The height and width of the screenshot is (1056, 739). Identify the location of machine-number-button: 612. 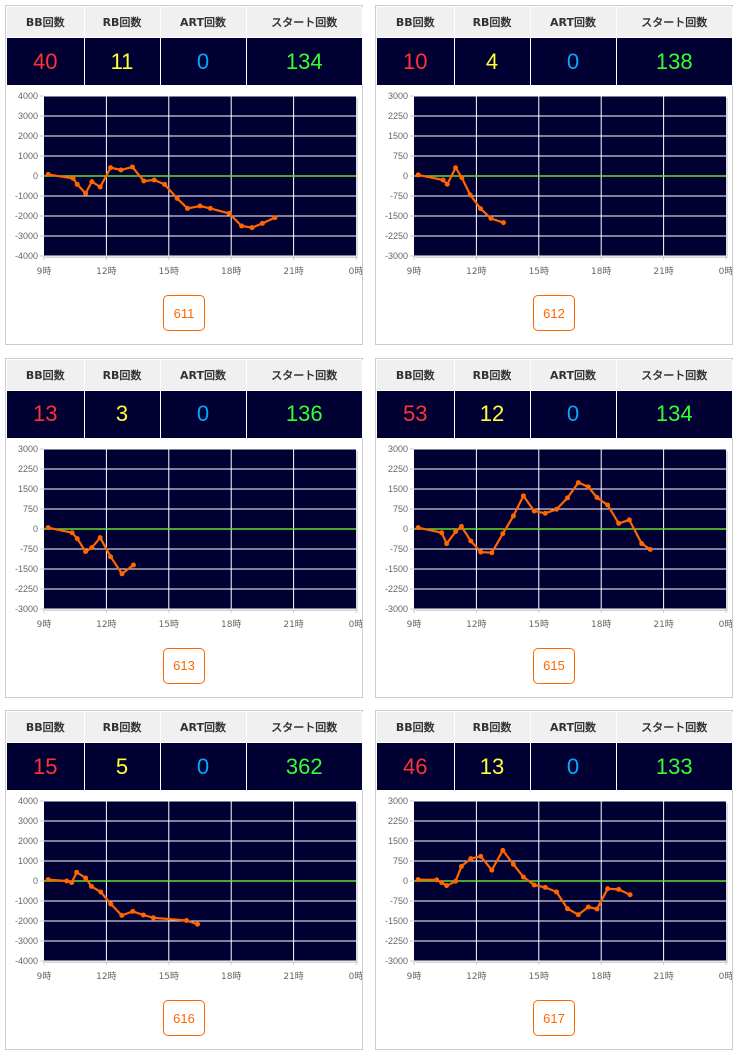
(554, 313).